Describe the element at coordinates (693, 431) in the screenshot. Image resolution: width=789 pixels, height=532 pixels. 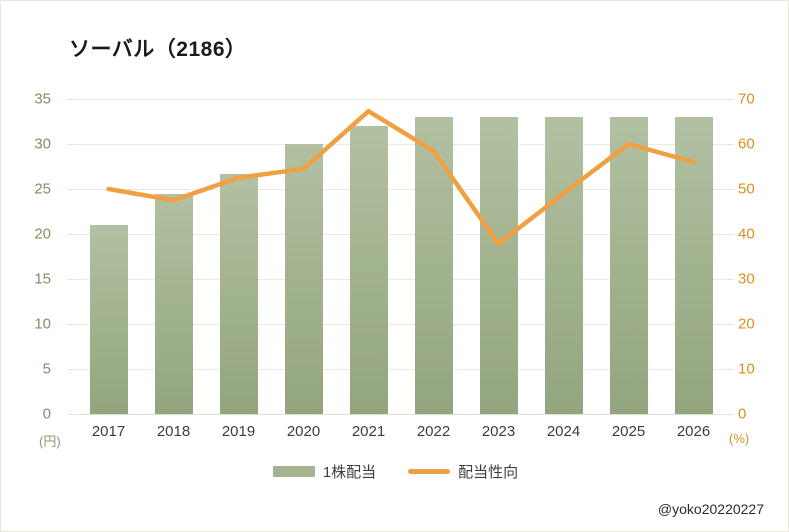
I see `x-axis-label-2026: 2026` at that location.